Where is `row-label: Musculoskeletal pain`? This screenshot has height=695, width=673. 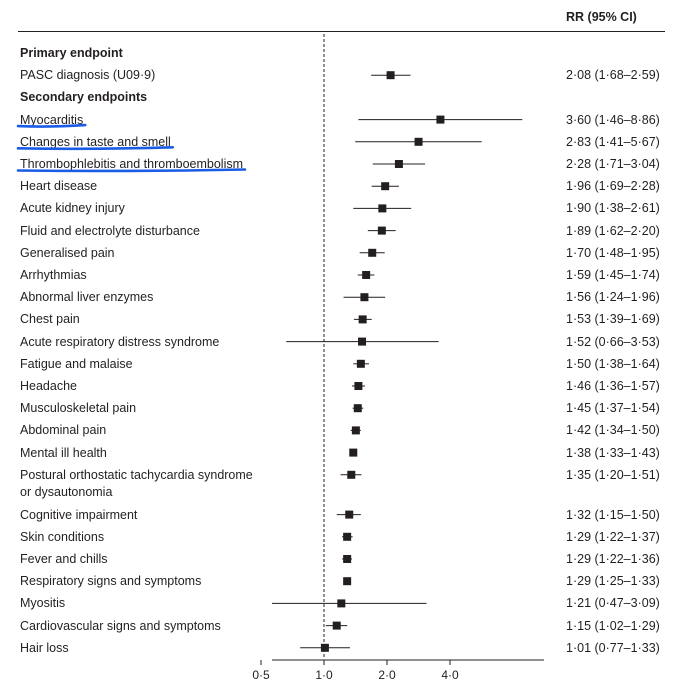 row-label: Musculoskeletal pain is located at coordinates (78, 408).